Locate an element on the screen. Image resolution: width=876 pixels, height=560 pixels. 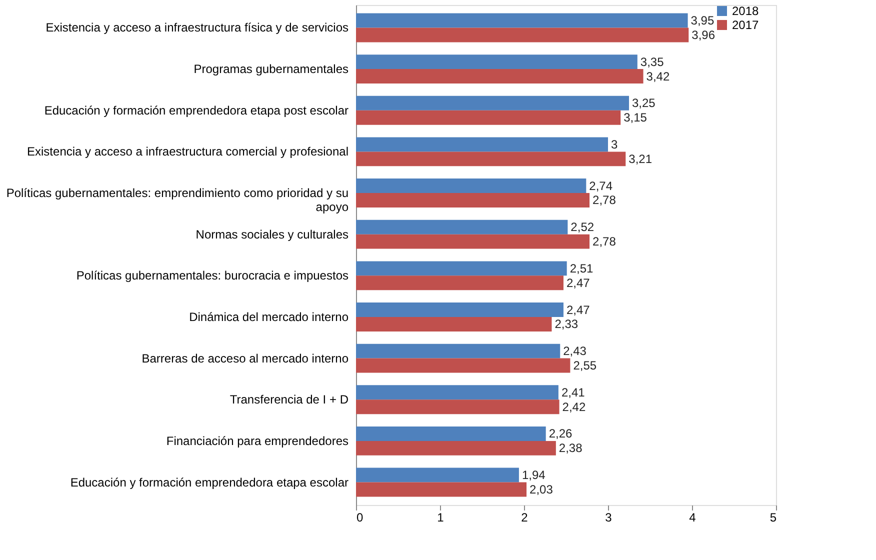
x-tick-label: 1 is located at coordinates (440, 517).